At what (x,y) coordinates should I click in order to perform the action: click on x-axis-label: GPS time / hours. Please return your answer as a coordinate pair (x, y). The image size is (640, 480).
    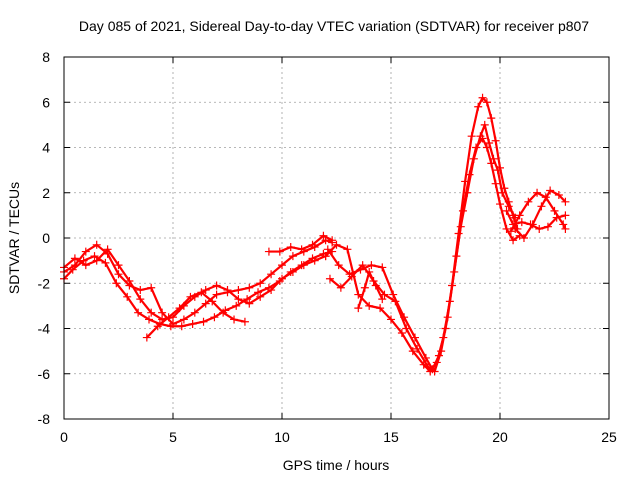
    Looking at the image, I should click on (336, 465).